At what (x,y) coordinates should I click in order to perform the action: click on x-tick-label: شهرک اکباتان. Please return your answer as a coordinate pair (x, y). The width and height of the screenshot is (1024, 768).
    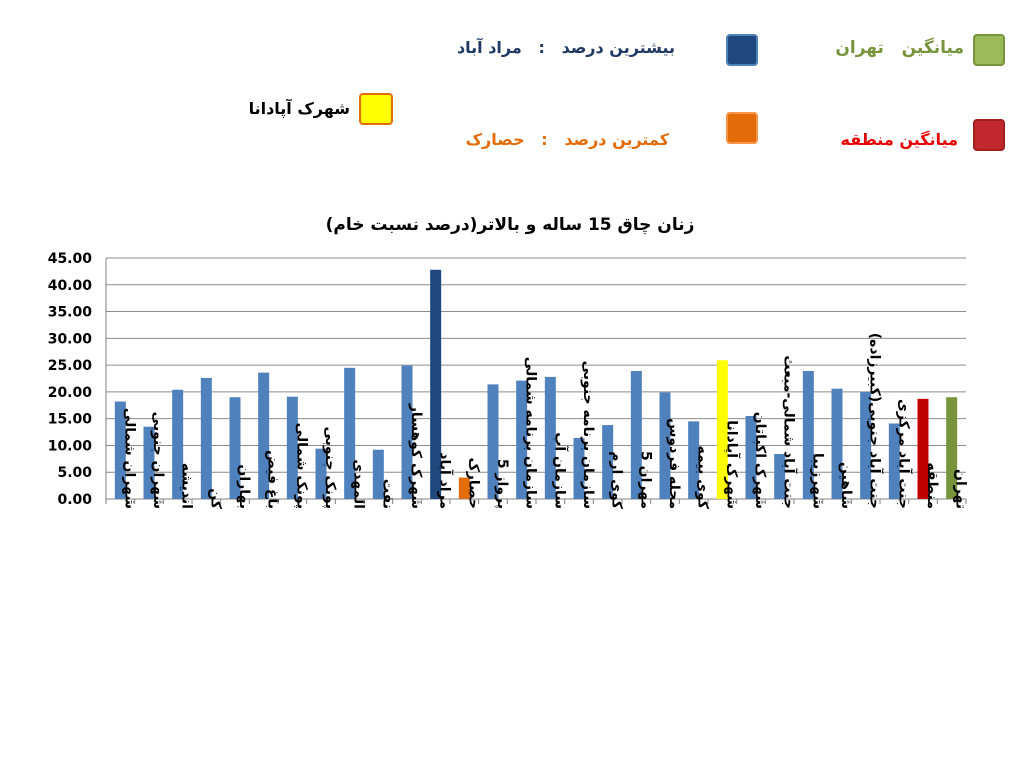
    Looking at the image, I should click on (760, 460).